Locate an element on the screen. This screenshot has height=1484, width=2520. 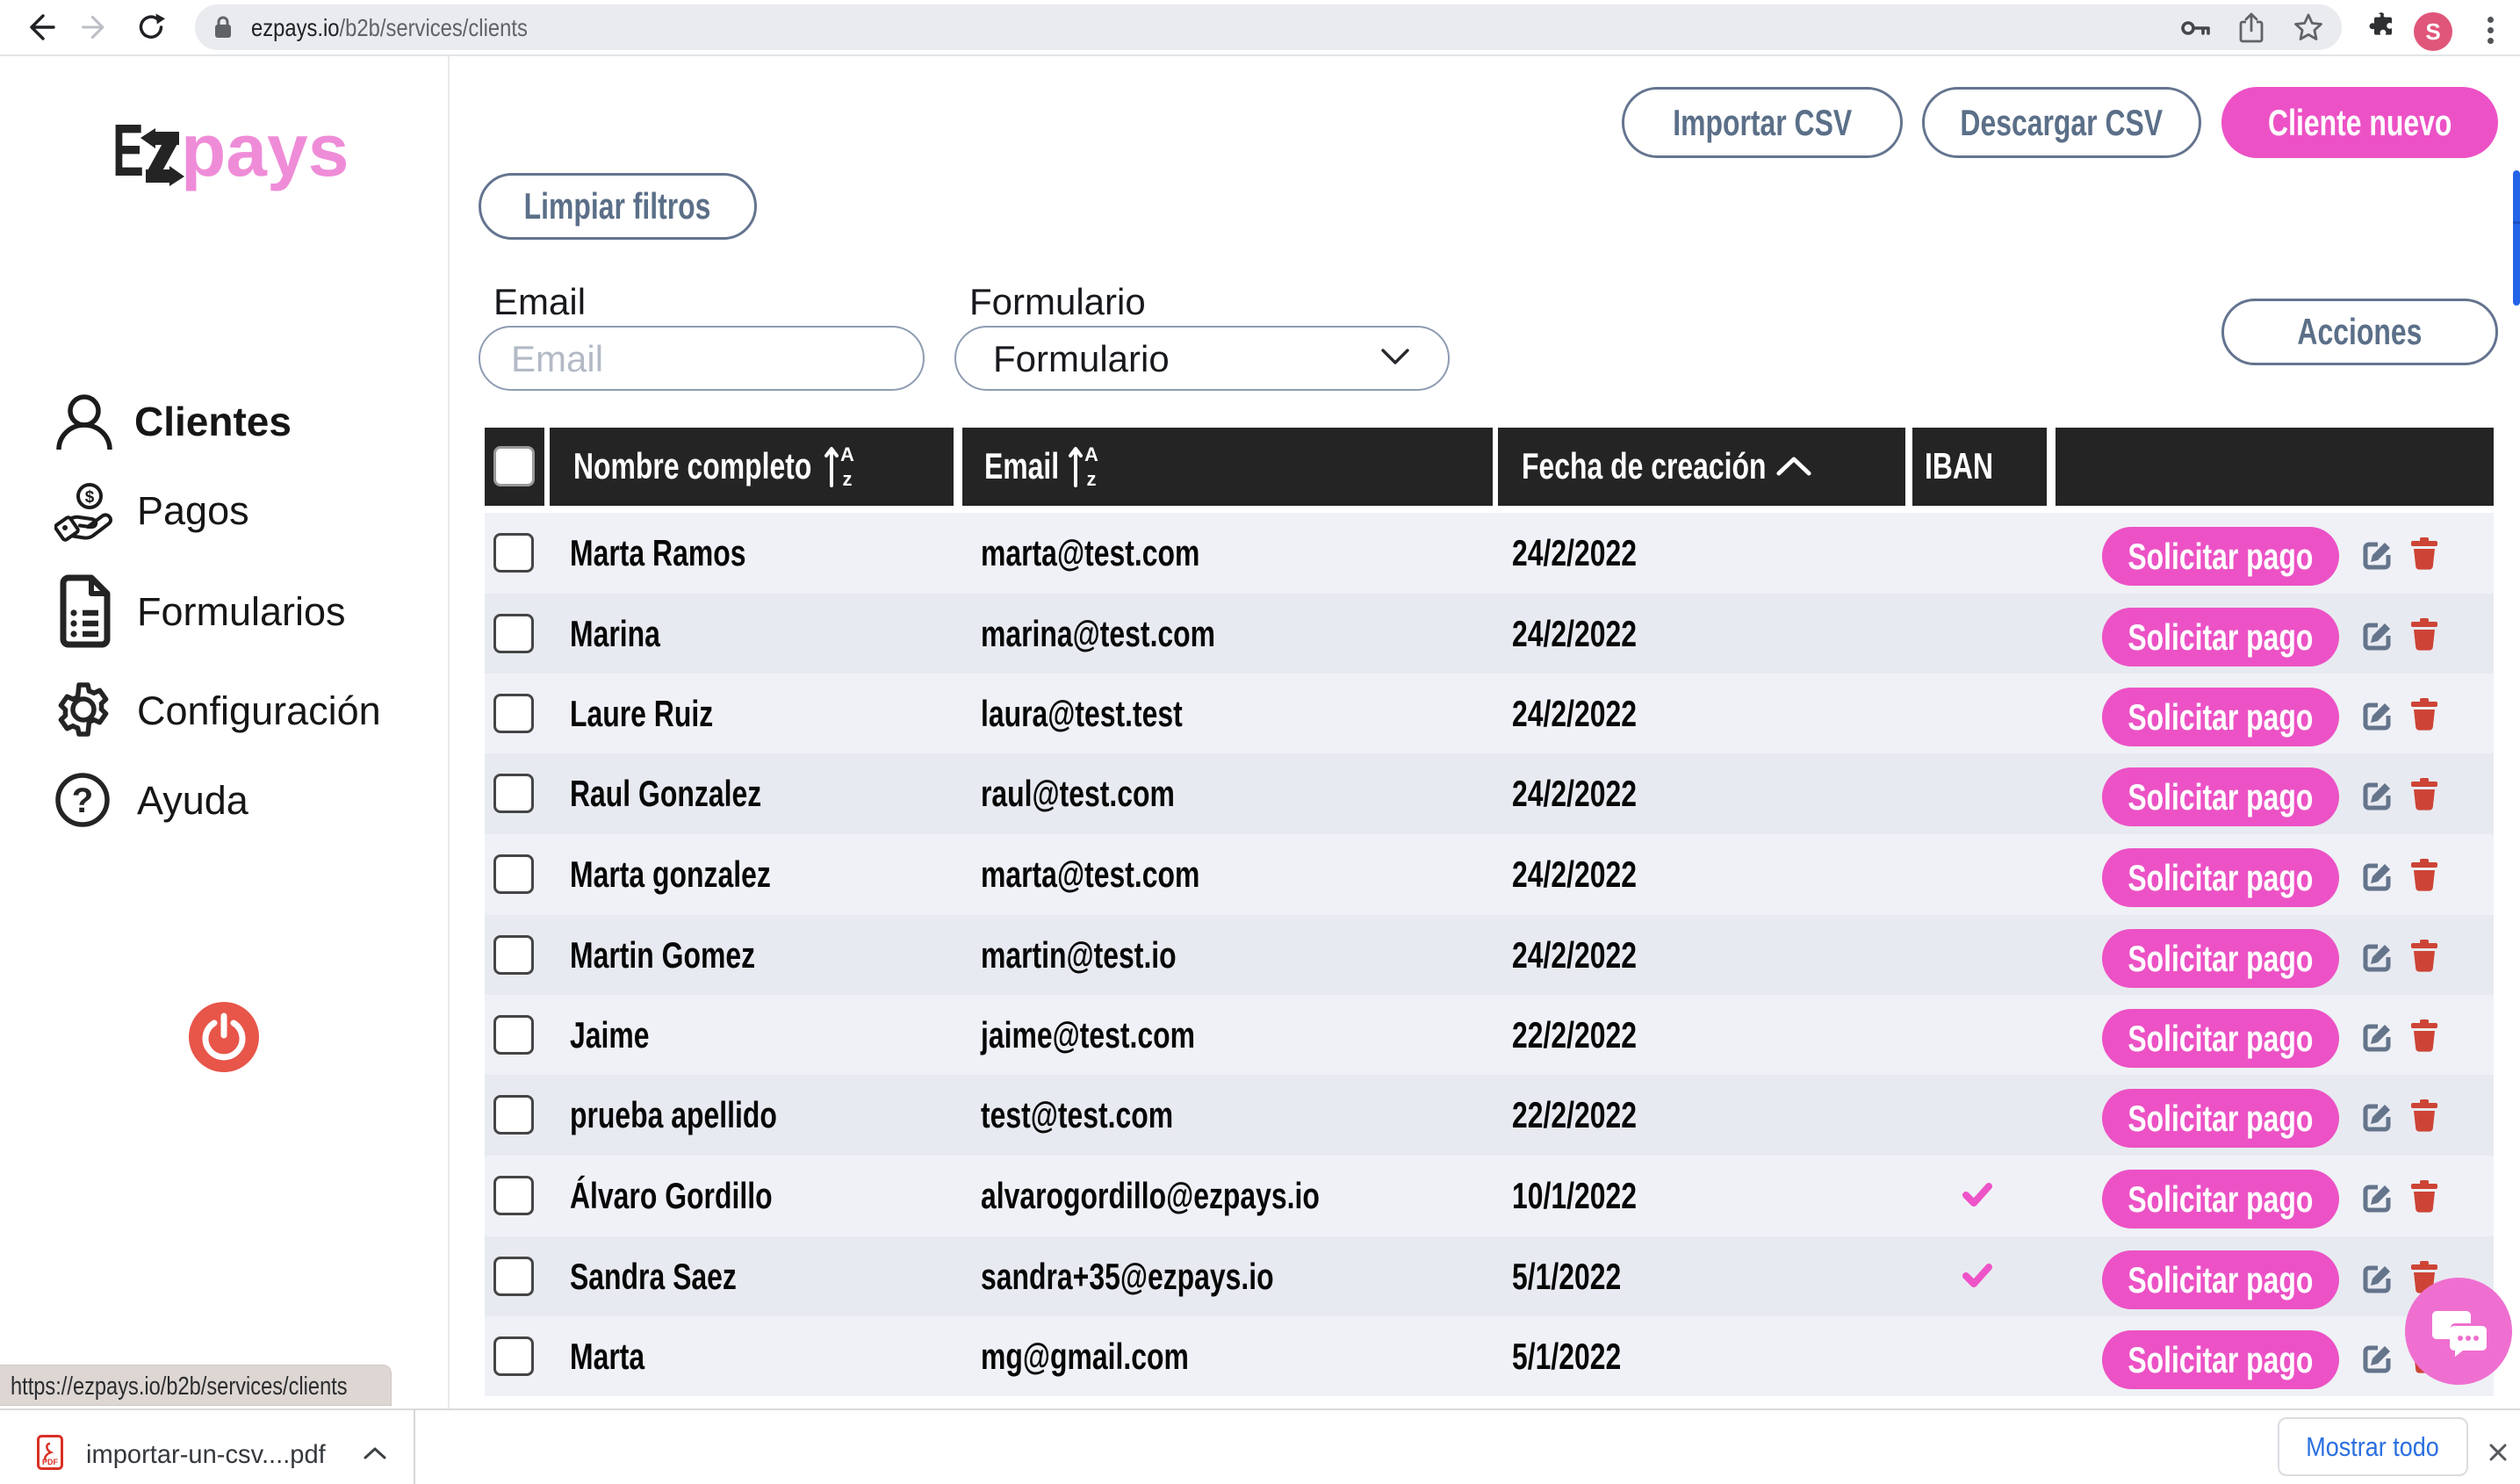
svg-text: PDF is located at coordinates (50, 1462).